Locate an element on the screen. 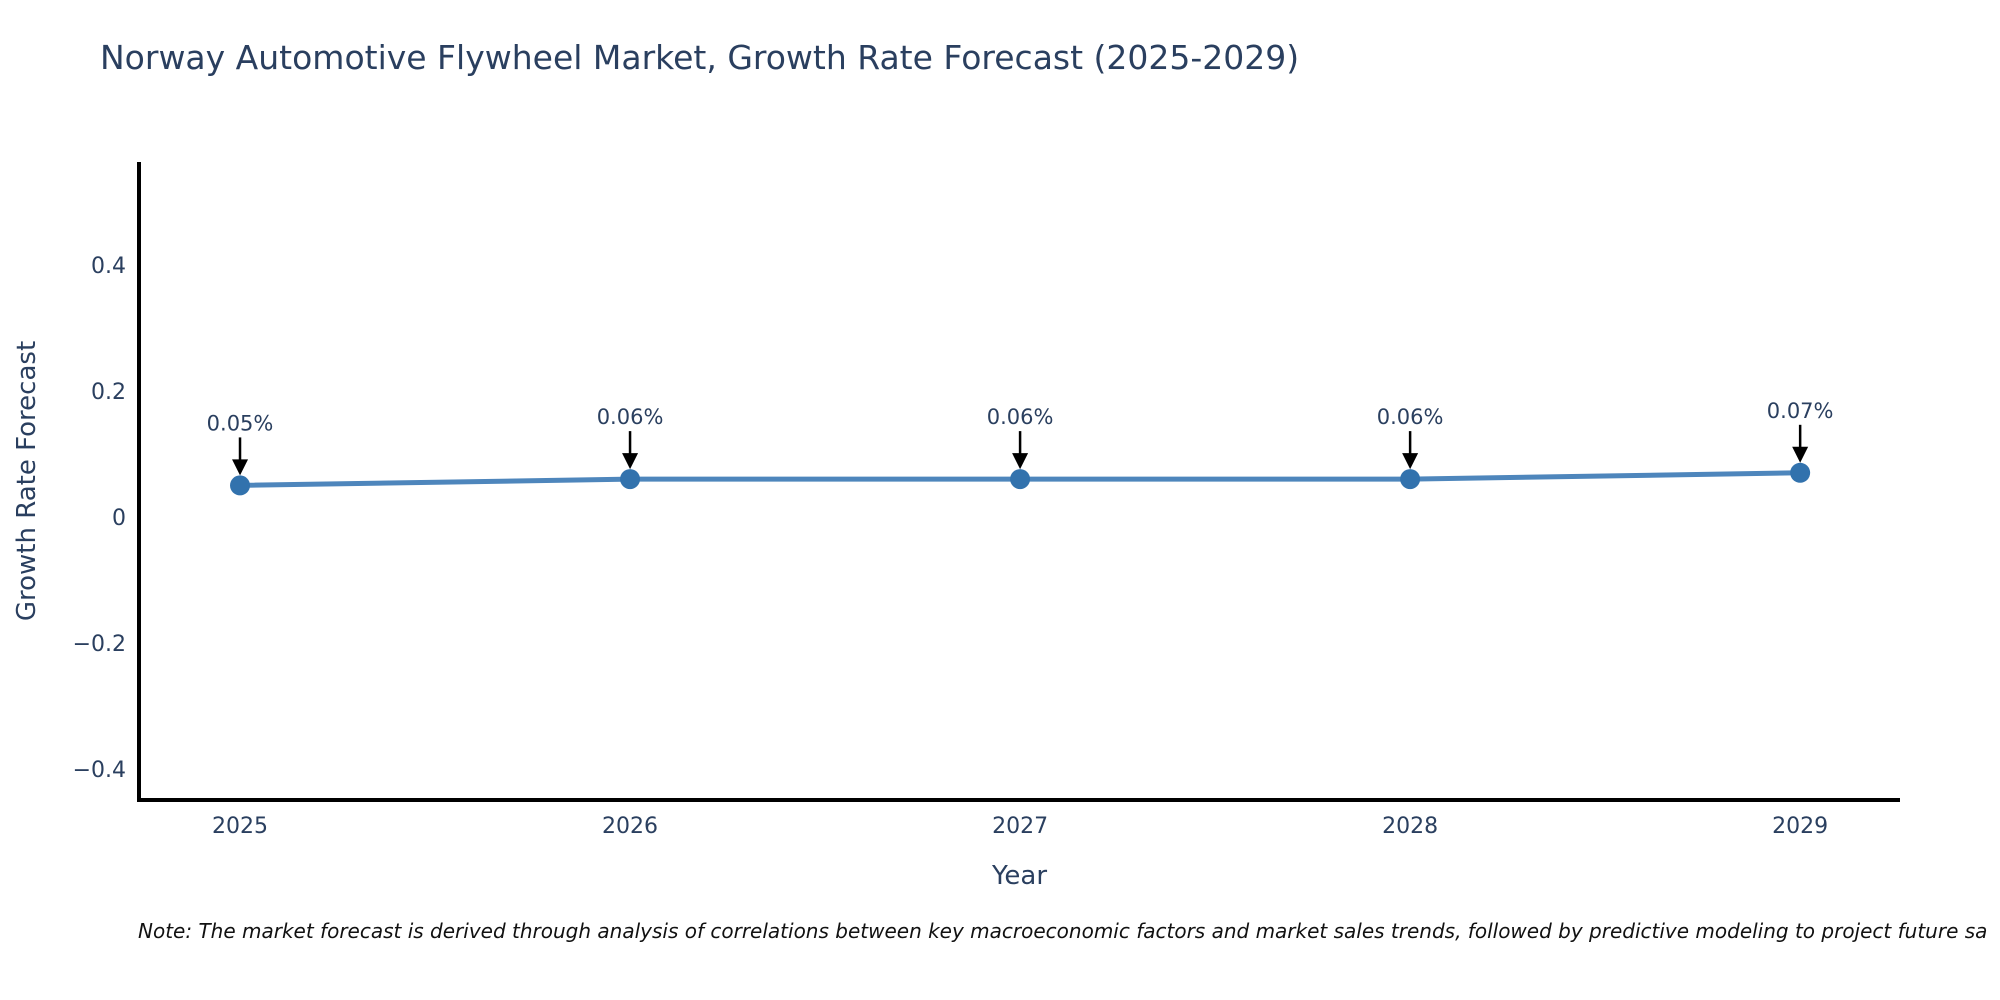  y-tick-label: 0 is located at coordinates (119, 518).